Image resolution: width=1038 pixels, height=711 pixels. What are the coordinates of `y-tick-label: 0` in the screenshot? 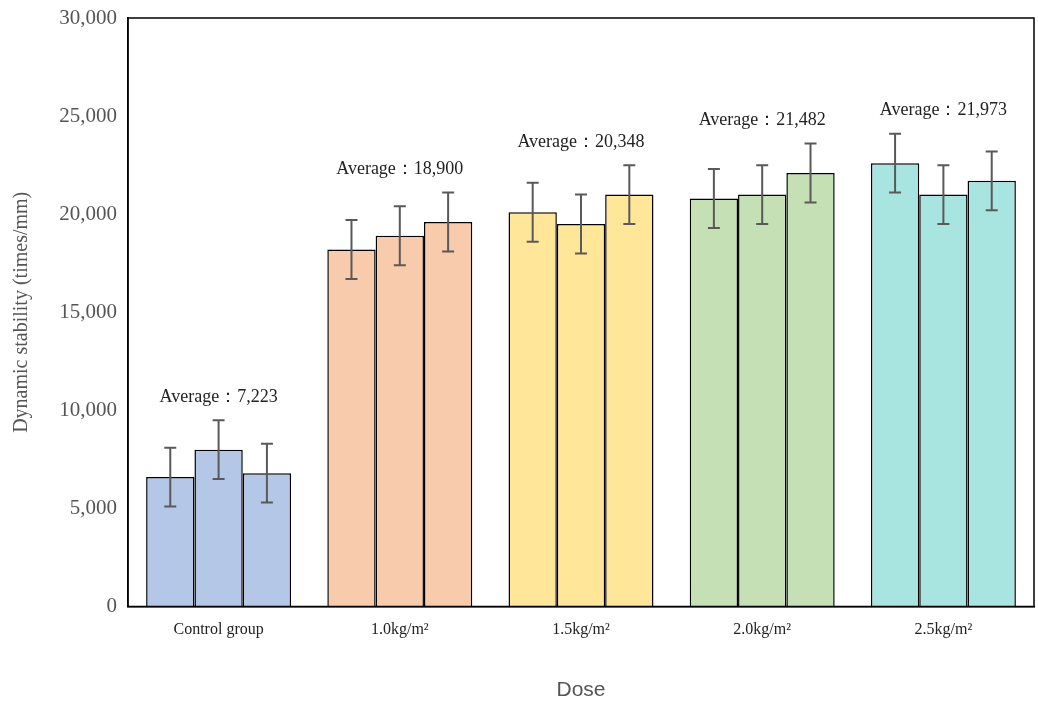 It's located at (111, 605).